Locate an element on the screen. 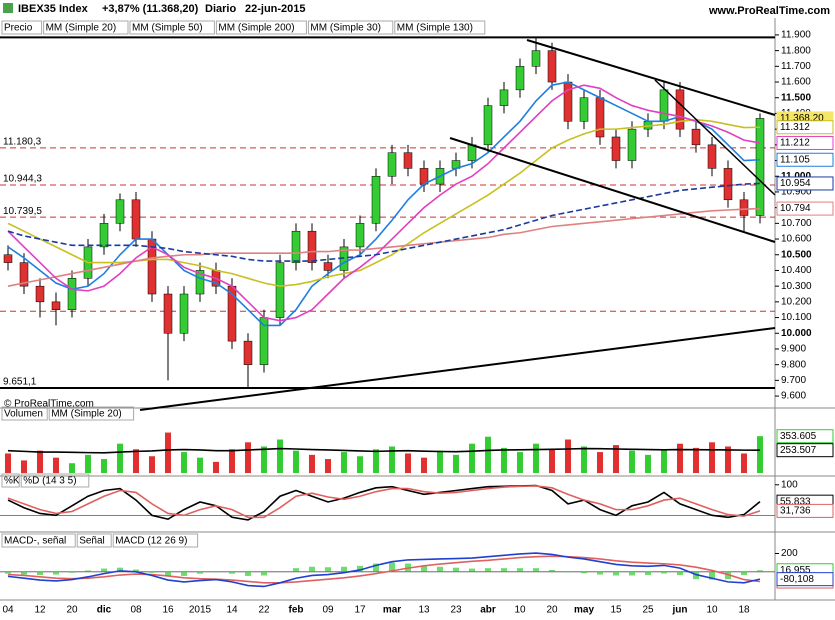  y-tick-label: 10.900 is located at coordinates (796, 192).